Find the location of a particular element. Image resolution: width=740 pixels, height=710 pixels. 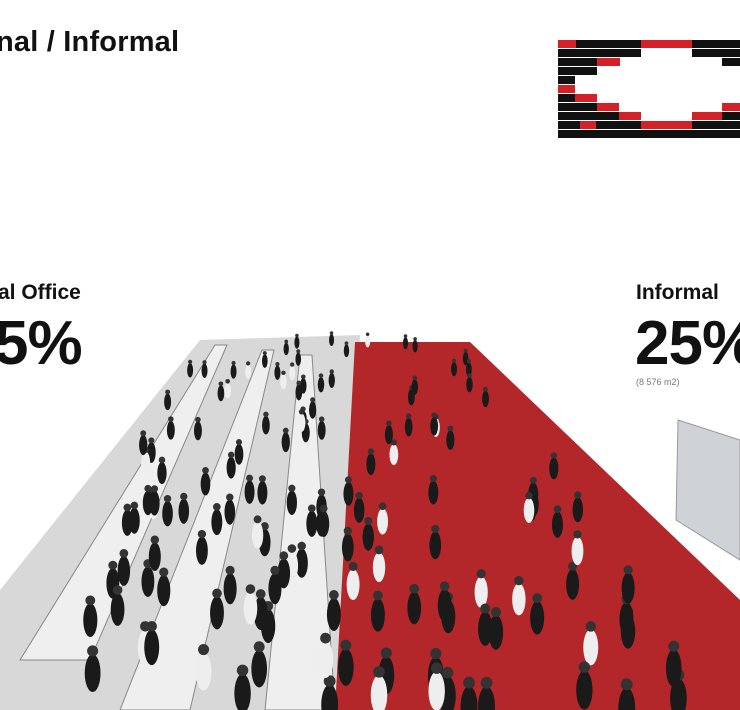

formal-office-label: al Office is located at coordinates (40, 292).